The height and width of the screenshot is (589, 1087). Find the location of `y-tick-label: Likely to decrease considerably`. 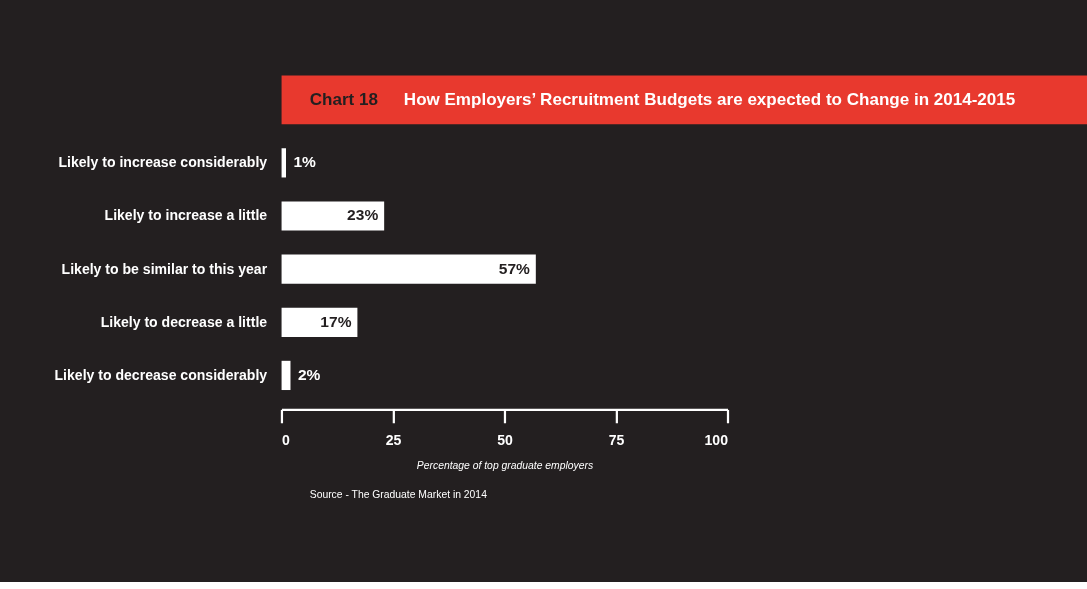

y-tick-label: Likely to decrease considerably is located at coordinates (161, 374).